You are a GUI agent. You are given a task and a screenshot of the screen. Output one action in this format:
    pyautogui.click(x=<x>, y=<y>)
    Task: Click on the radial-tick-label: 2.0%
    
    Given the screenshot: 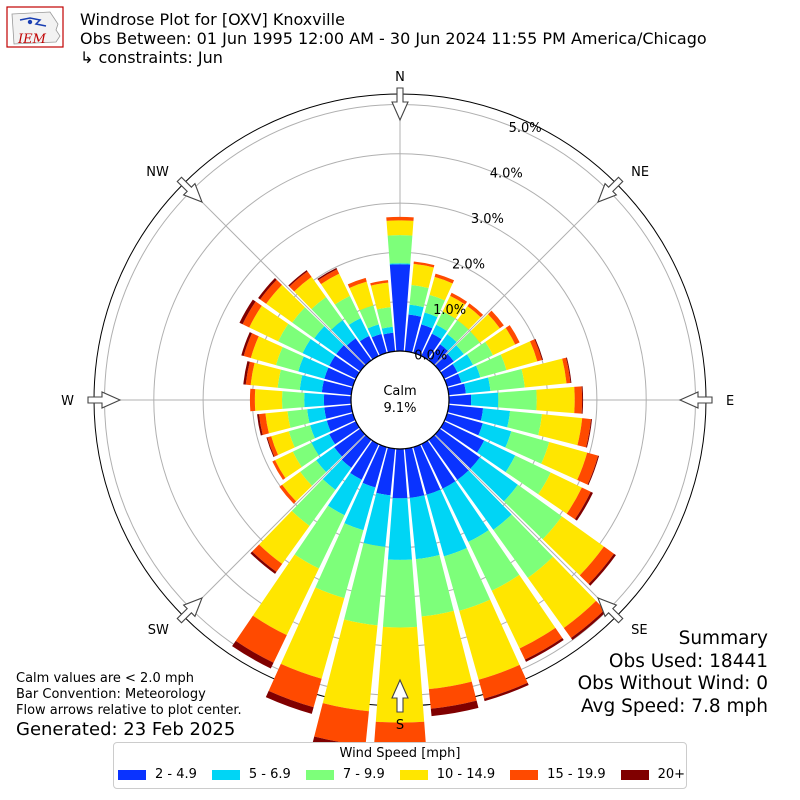 What is the action you would take?
    pyautogui.click(x=468, y=265)
    